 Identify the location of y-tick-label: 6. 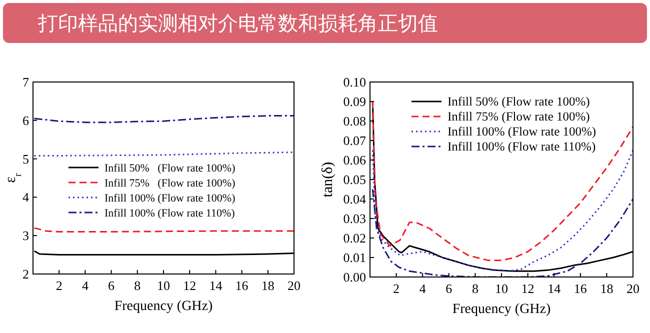
(26, 120).